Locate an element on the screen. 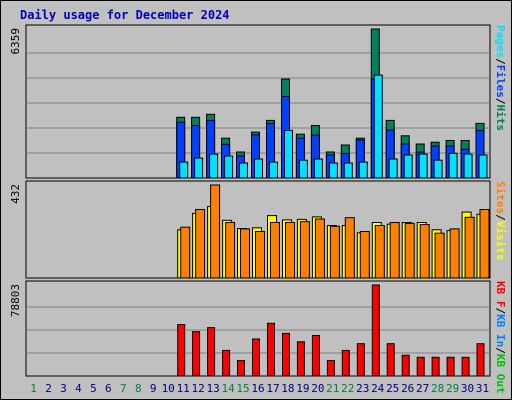 This screenshot has width=512, height=400. legend-entry-visits-2: Visits is located at coordinates (500, 241).